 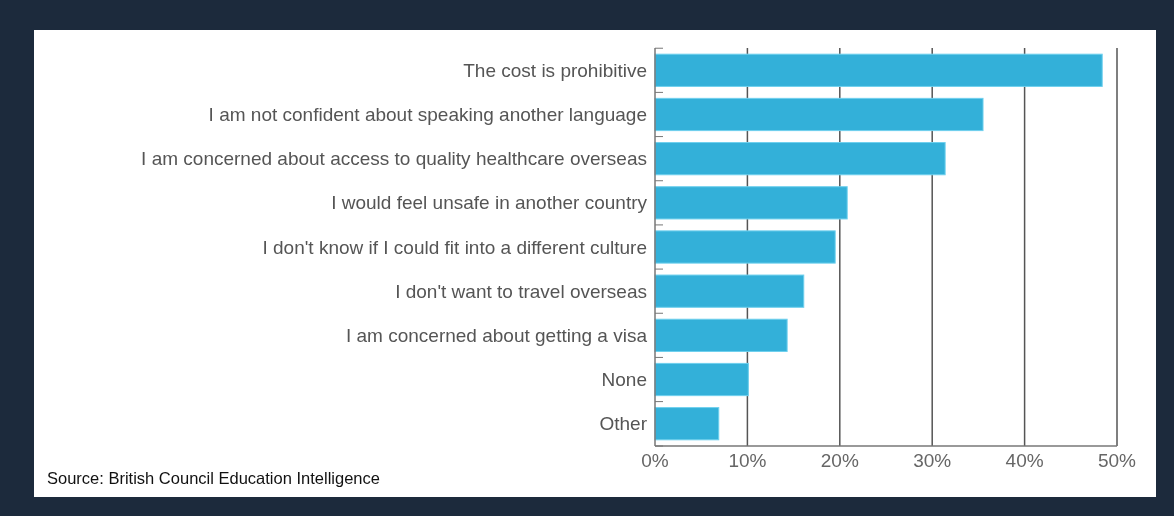 I want to click on x-tick-label: 30%, so click(x=932, y=461).